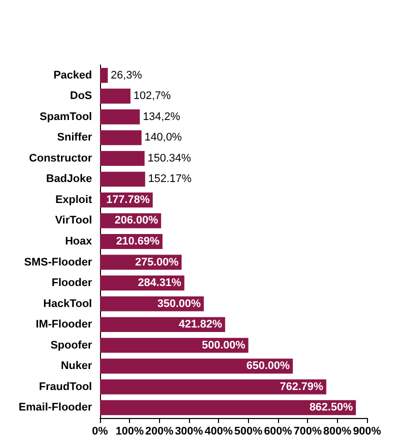 The height and width of the screenshot is (448, 399). What do you see at coordinates (308, 432) in the screenshot?
I see `x-tick-label: 700%` at bounding box center [308, 432].